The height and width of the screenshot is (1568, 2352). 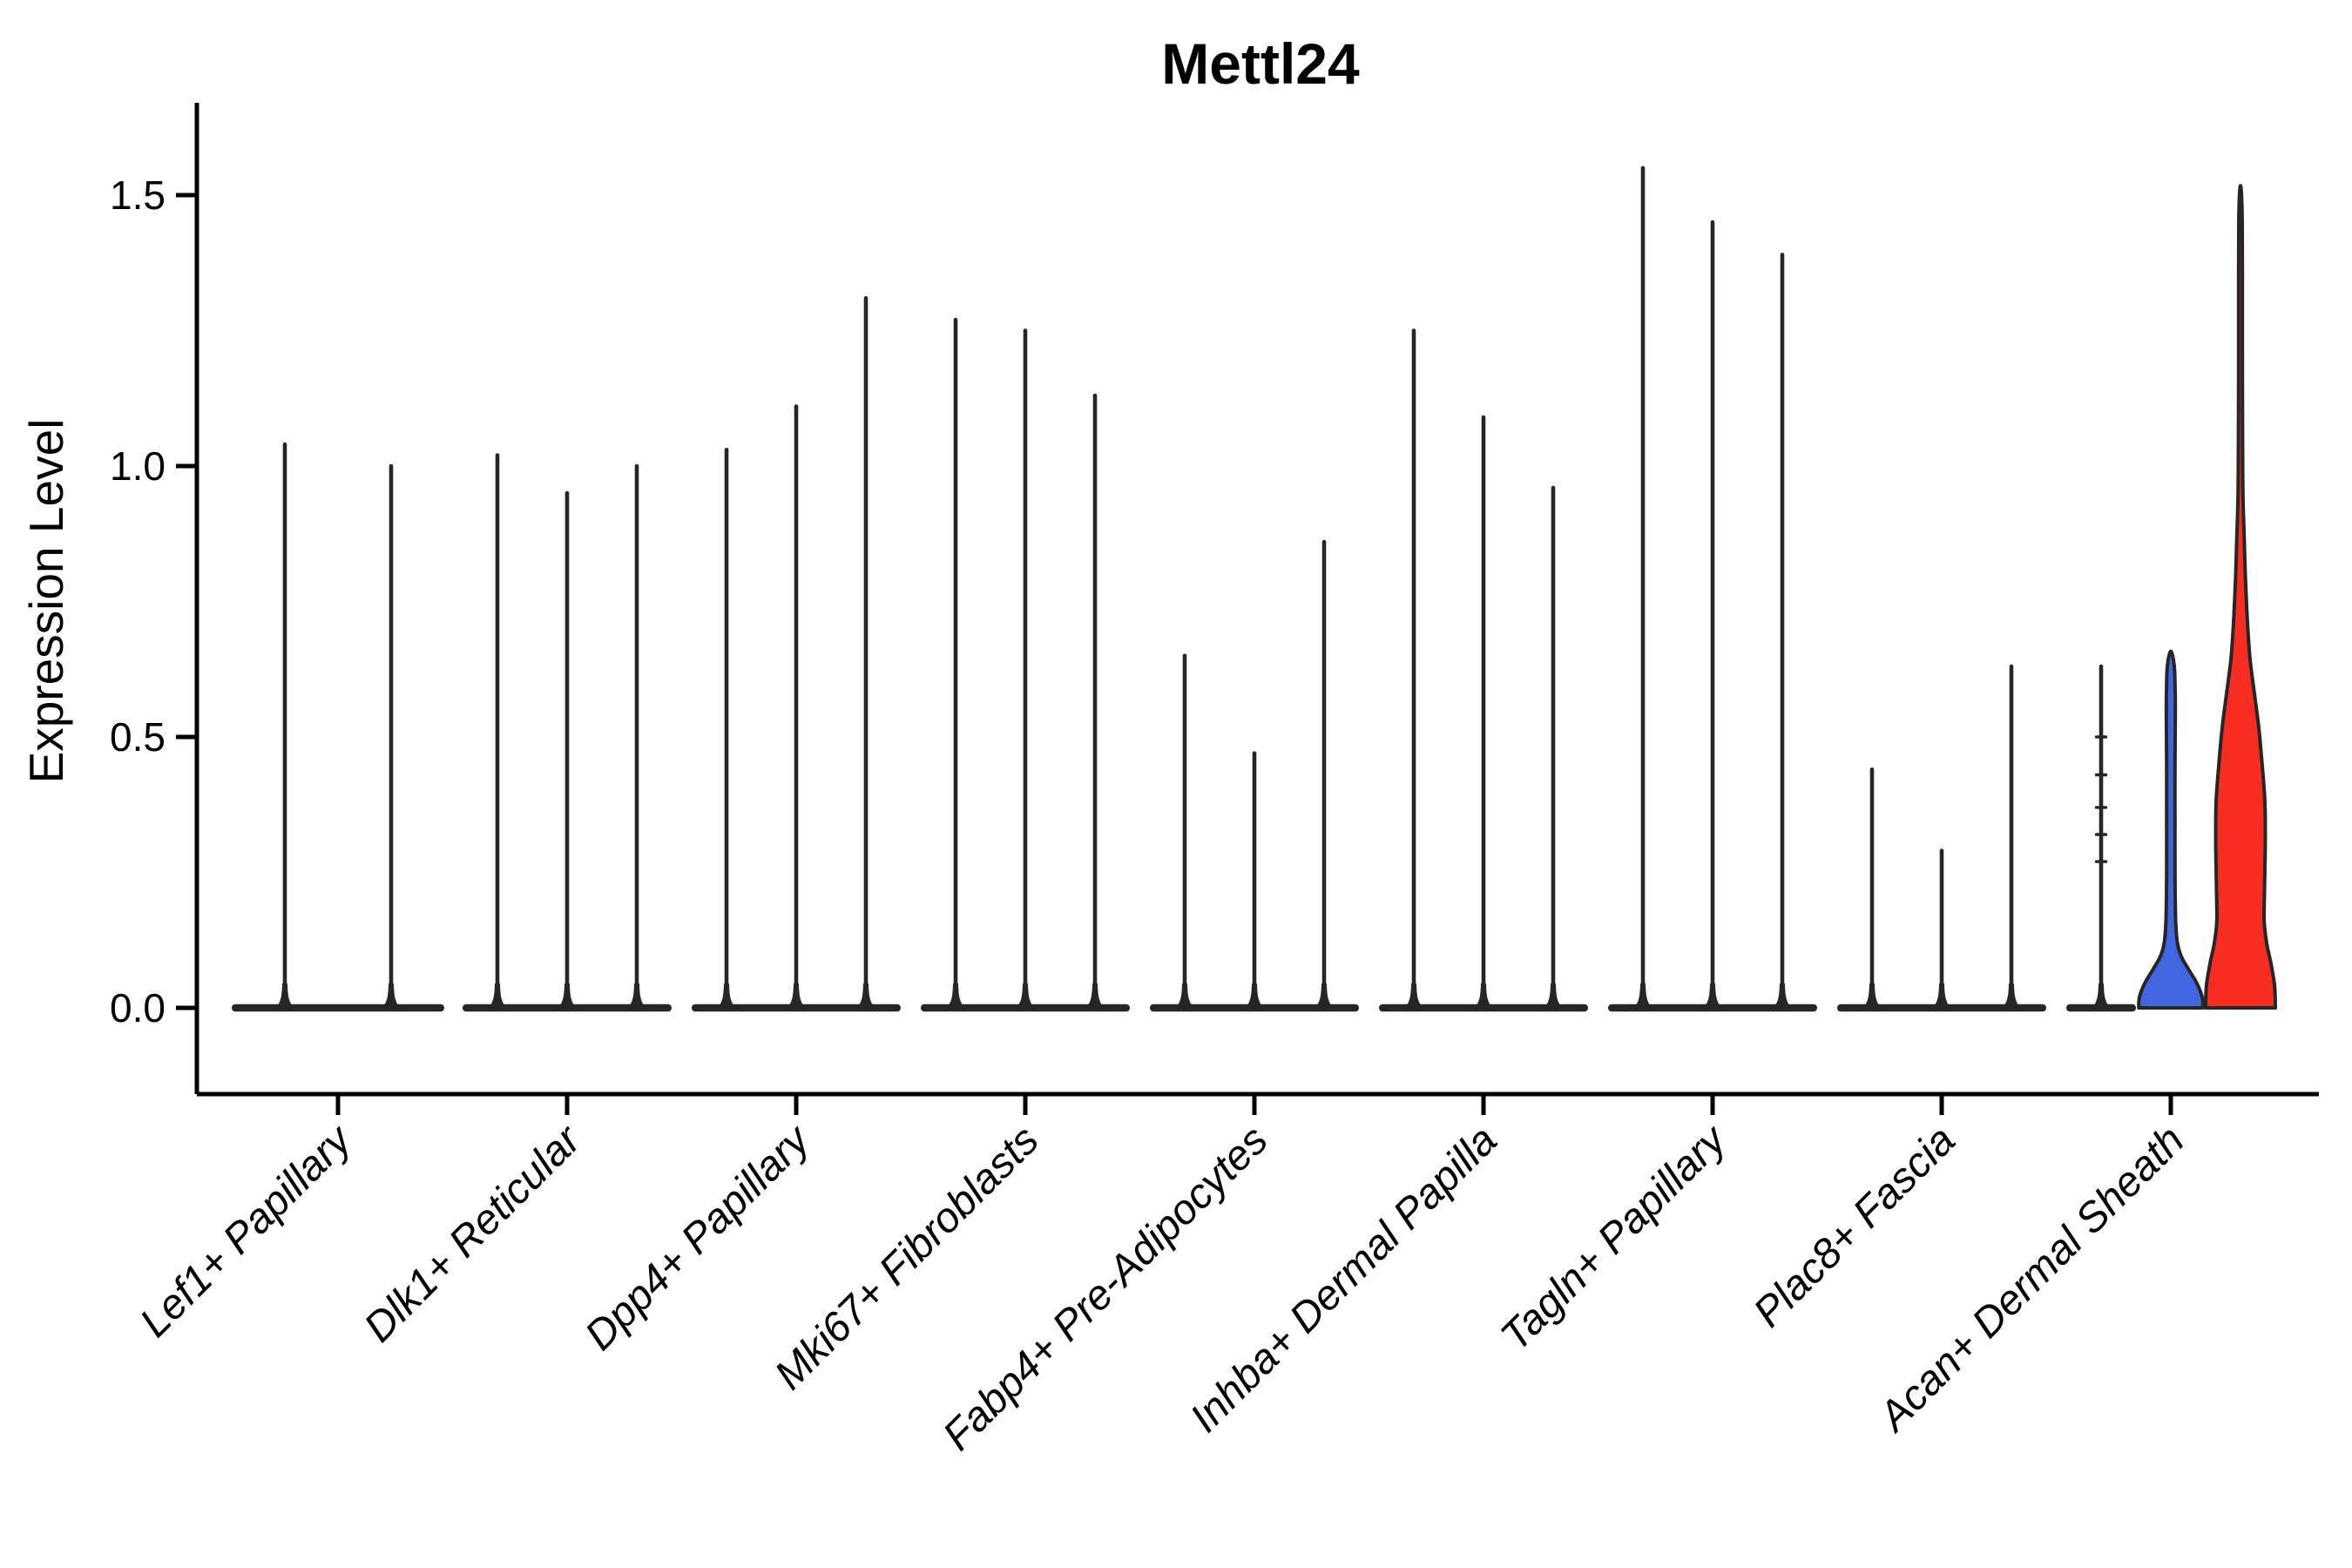 What do you see at coordinates (46, 601) in the screenshot?
I see `y-axis-label: Expression Level` at bounding box center [46, 601].